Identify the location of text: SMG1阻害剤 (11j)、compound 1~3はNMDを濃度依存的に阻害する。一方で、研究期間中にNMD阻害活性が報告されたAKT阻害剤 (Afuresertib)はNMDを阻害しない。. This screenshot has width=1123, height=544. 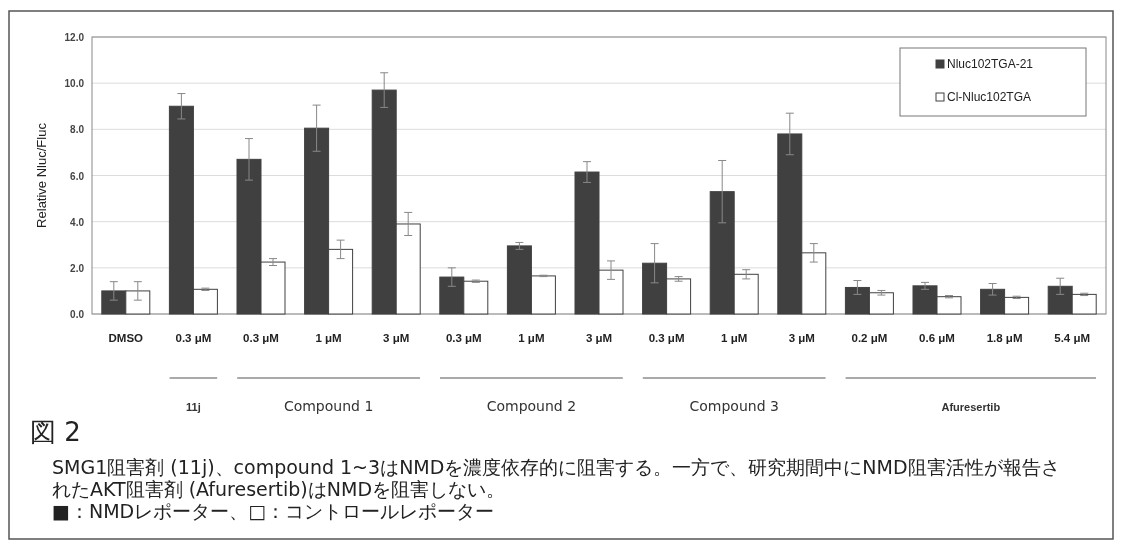
(556, 478).